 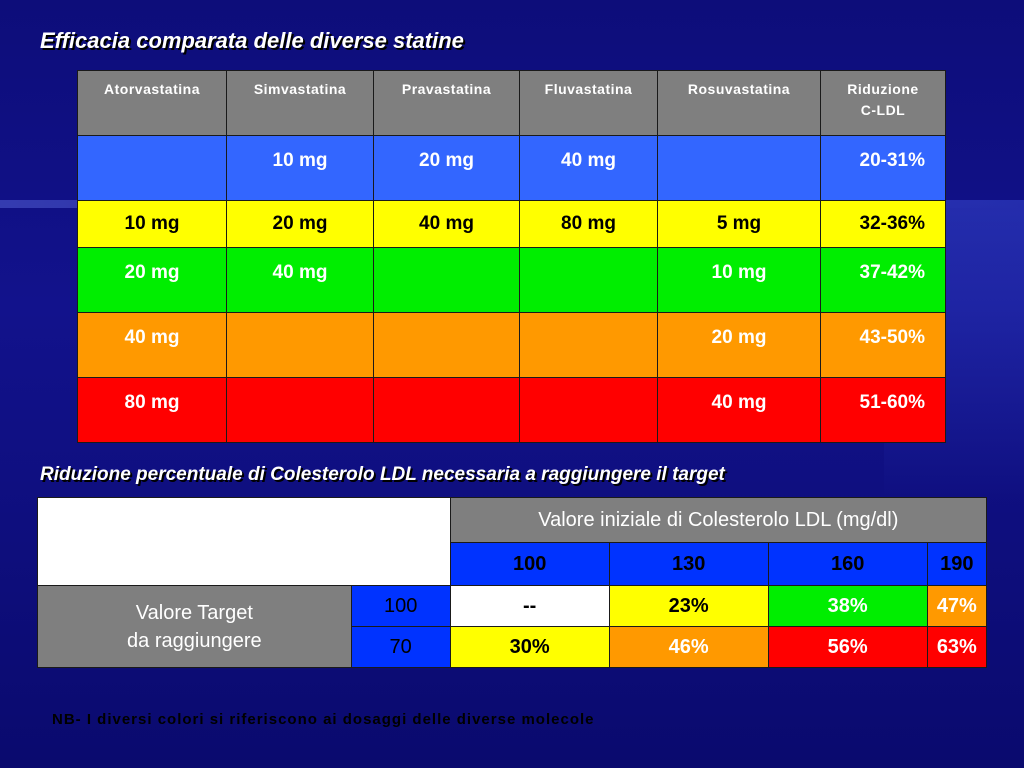 What do you see at coordinates (883, 89) in the screenshot?
I see `header-riduzione-line1: Riduzione` at bounding box center [883, 89].